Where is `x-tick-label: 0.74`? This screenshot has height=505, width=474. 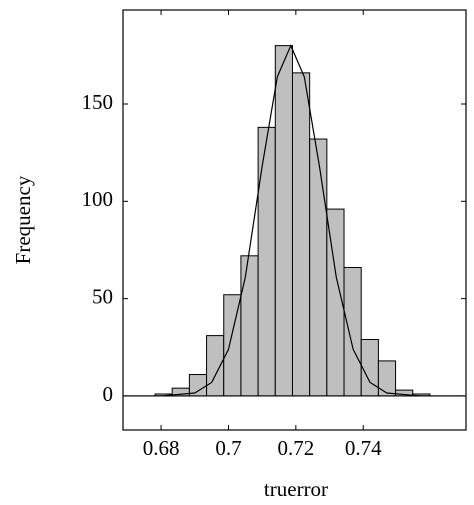
x-tick-label: 0.74 is located at coordinates (363, 448).